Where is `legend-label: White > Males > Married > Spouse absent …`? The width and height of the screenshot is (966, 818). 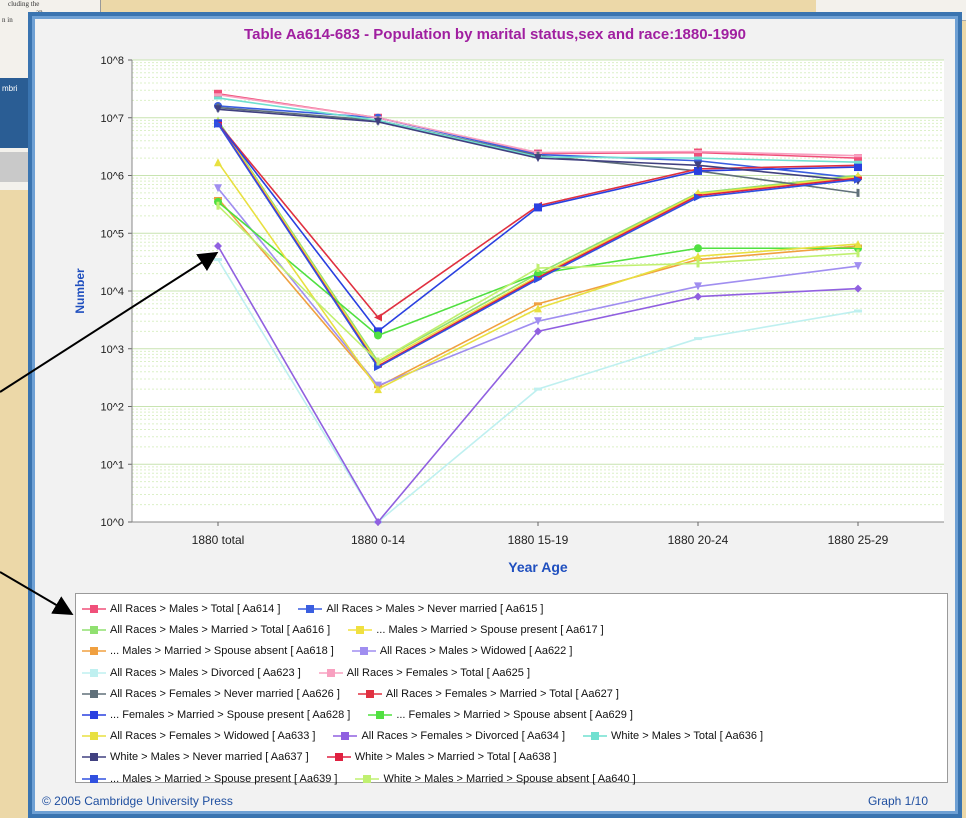
legend-label: White > Males > Married > Spouse absent … is located at coordinates (509, 778).